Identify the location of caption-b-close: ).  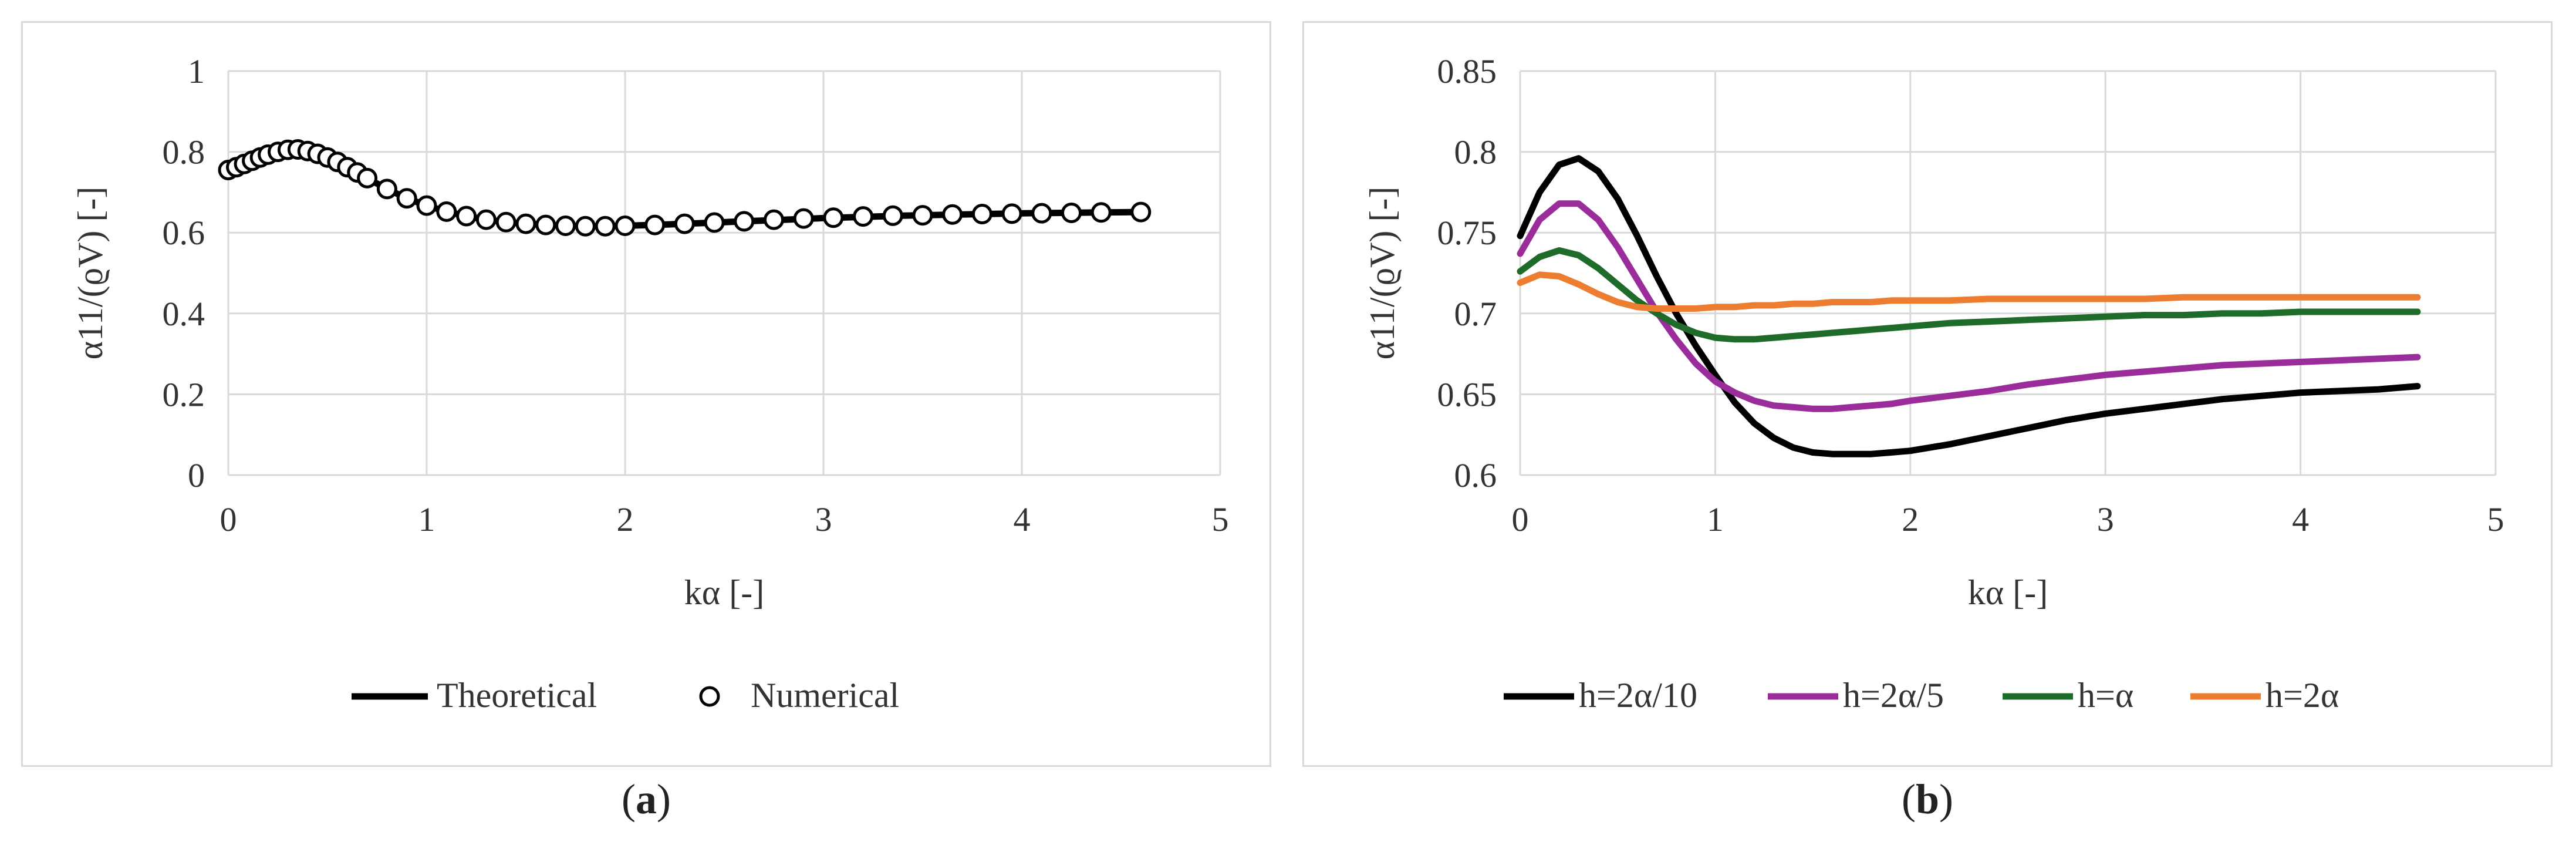
(1946, 799).